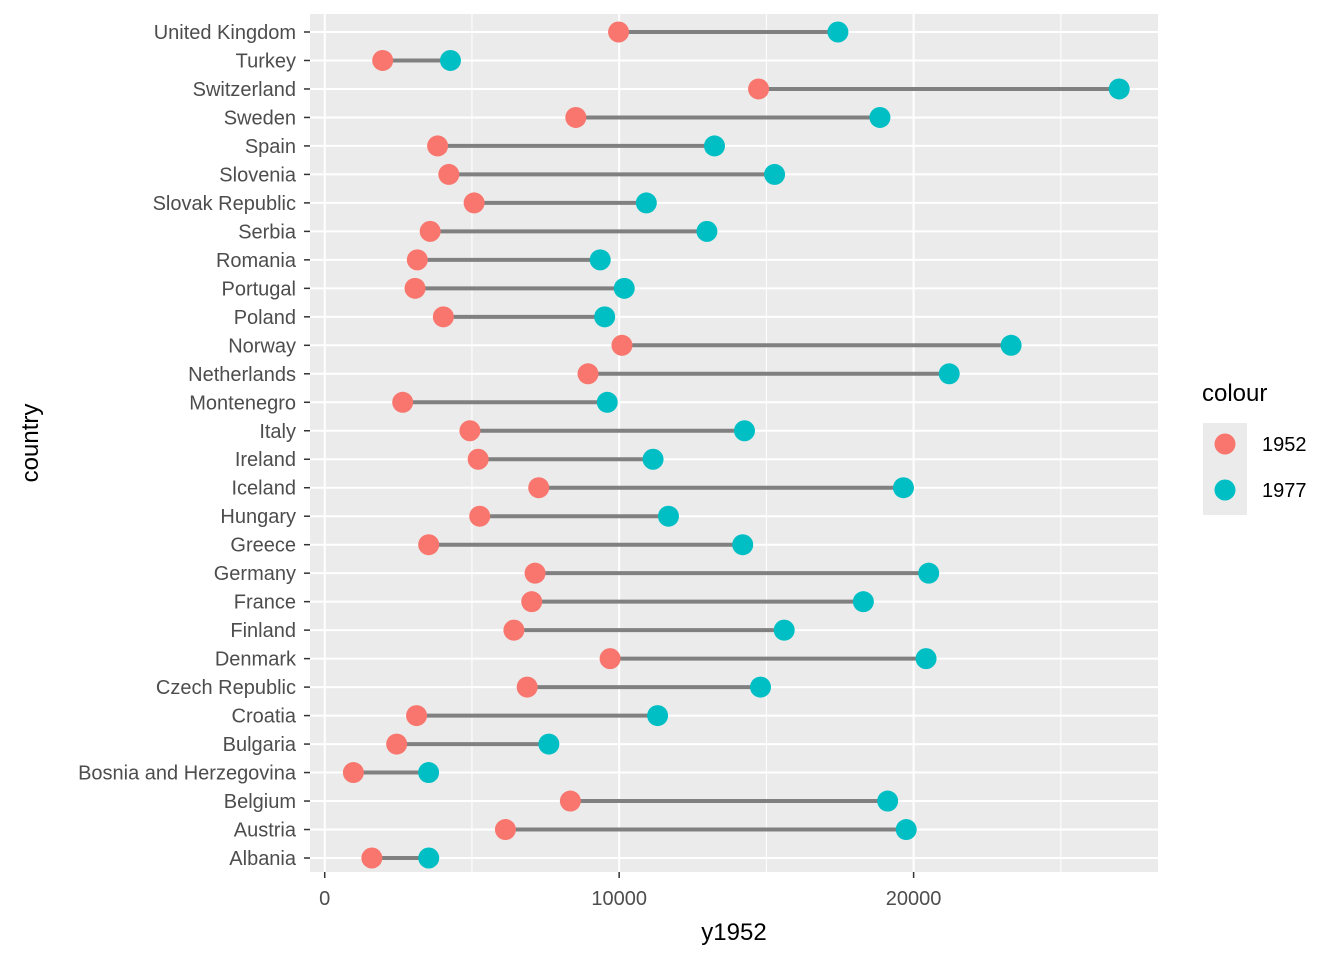  What do you see at coordinates (903, 488) in the screenshot?
I see `point-1977-iceland` at bounding box center [903, 488].